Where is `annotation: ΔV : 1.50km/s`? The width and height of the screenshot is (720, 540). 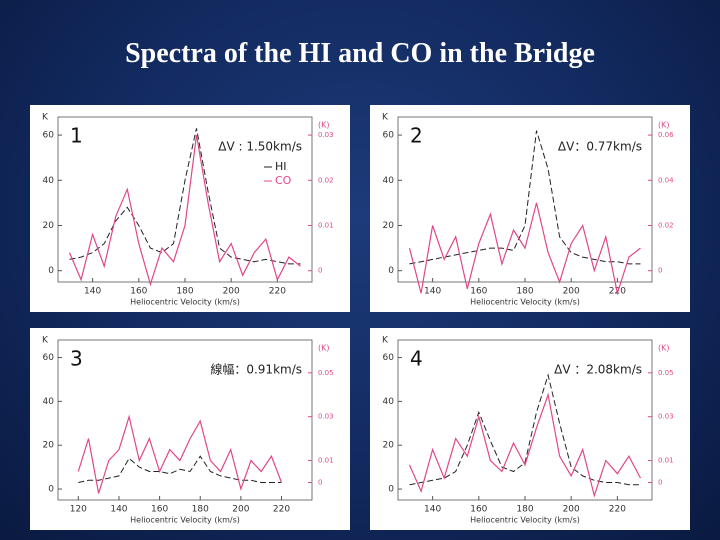 annotation: ΔV : 1.50km/s is located at coordinates (260, 147).